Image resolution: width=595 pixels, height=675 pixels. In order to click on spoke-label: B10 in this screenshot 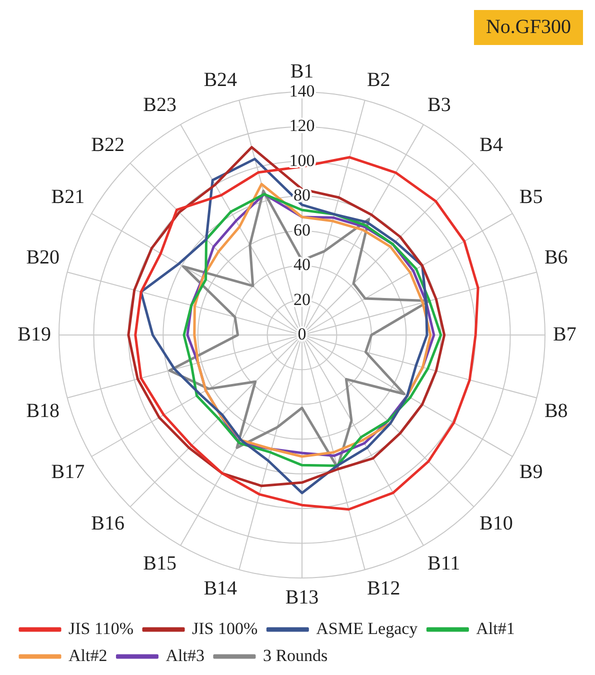, I will do `click(496, 523)`.